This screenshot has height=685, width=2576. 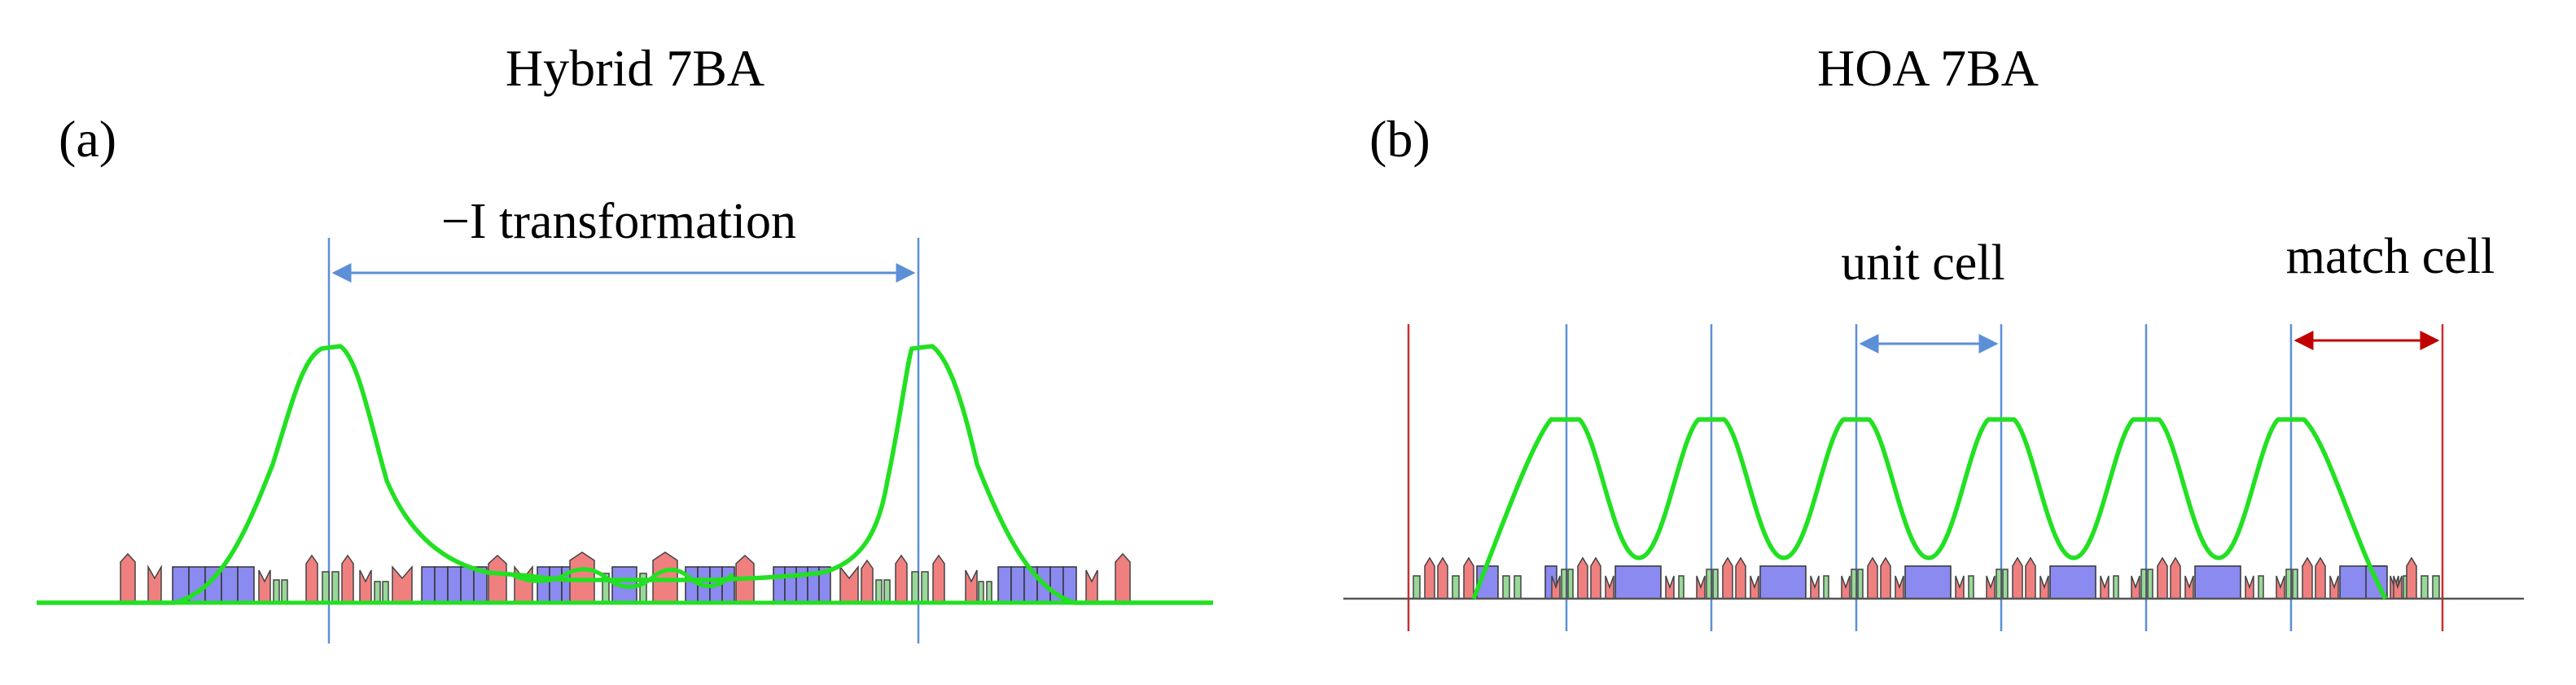 What do you see at coordinates (635, 68) in the screenshot?
I see `panel-a-title: Hybrid 7BA` at bounding box center [635, 68].